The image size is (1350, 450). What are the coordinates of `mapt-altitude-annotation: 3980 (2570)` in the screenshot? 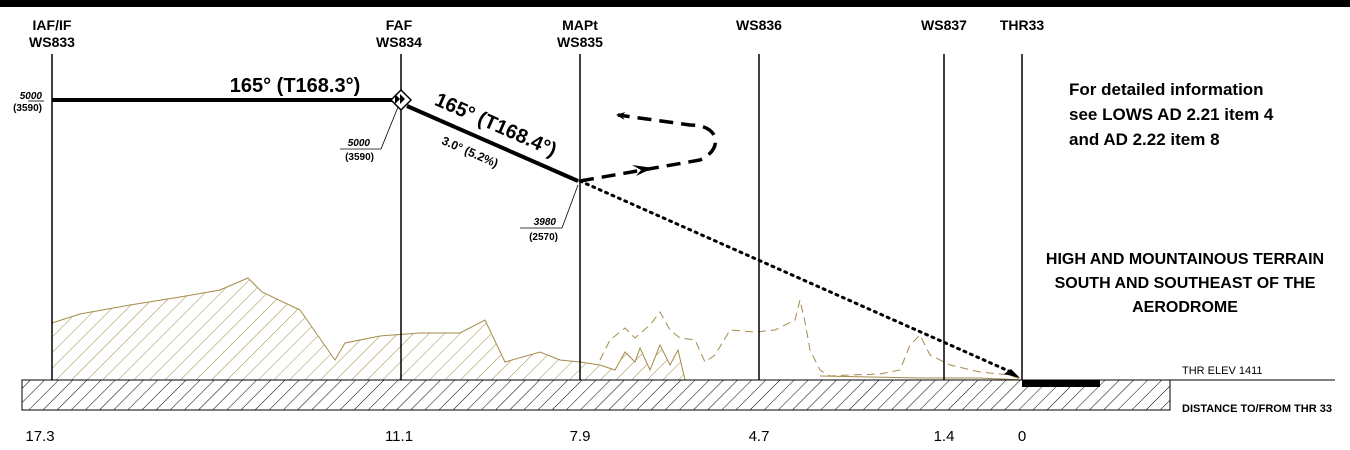 It's located at (549, 213).